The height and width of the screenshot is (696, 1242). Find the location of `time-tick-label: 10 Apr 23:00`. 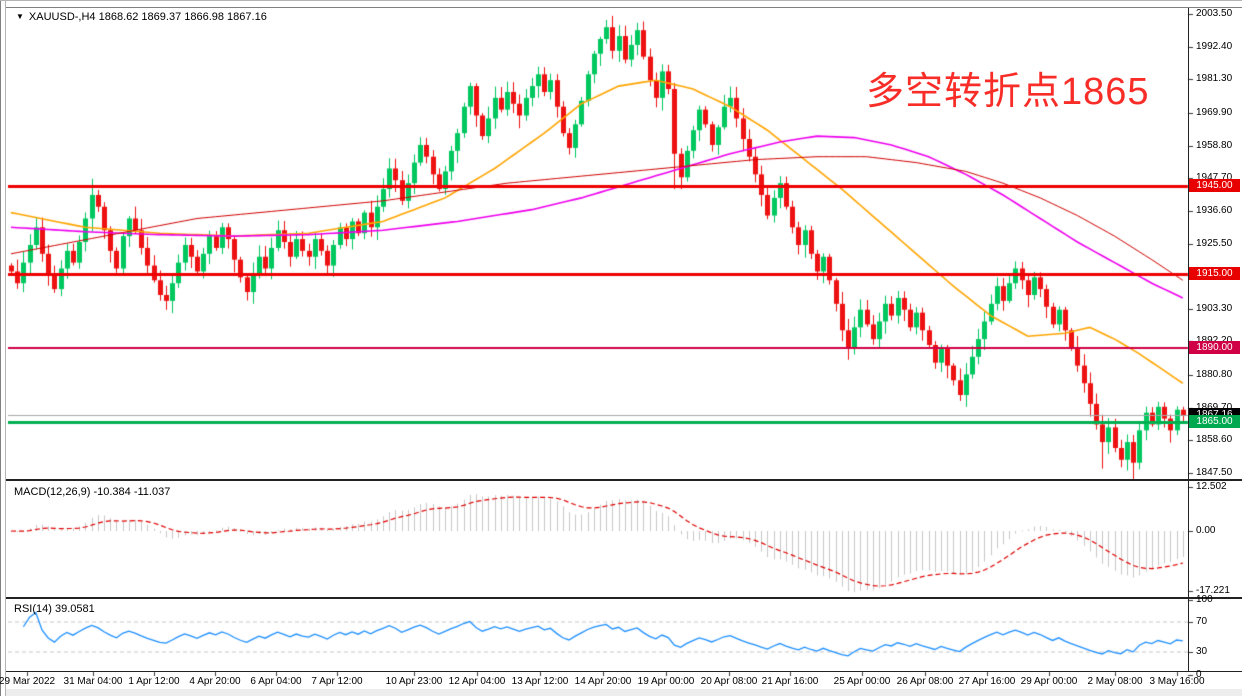

time-tick-label: 10 Apr 23:00 is located at coordinates (414, 681).